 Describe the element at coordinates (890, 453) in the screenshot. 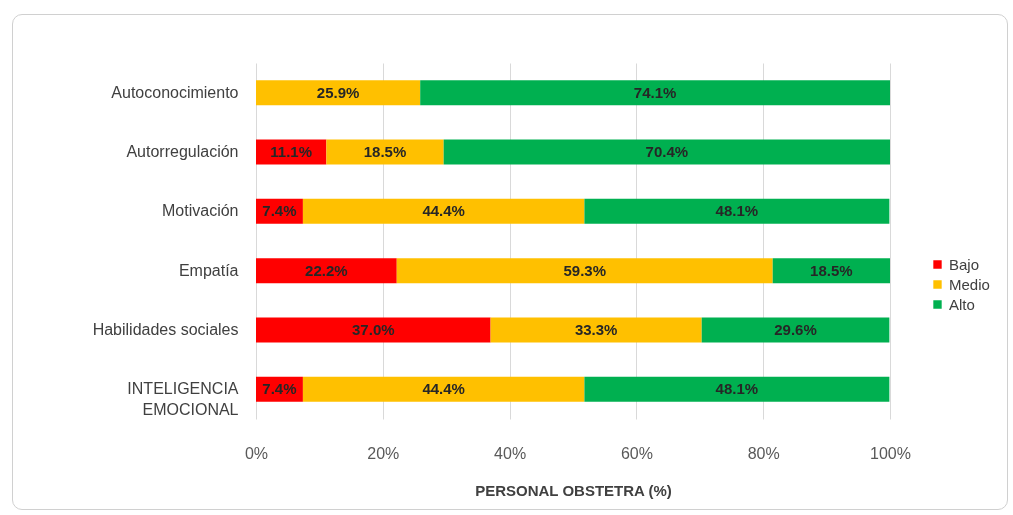

I see `x-tick-label: 100%` at that location.